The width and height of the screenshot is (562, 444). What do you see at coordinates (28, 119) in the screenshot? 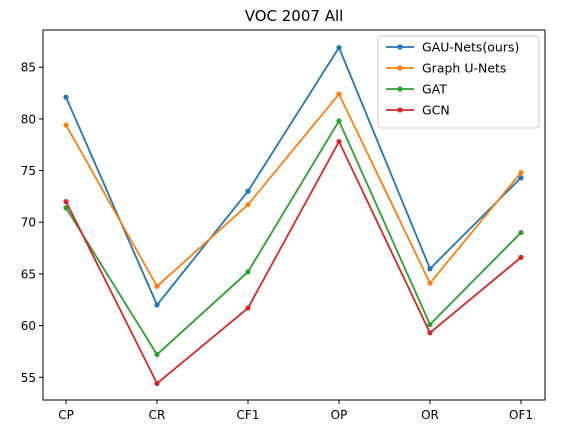
I see `y-tick-label: 80` at bounding box center [28, 119].